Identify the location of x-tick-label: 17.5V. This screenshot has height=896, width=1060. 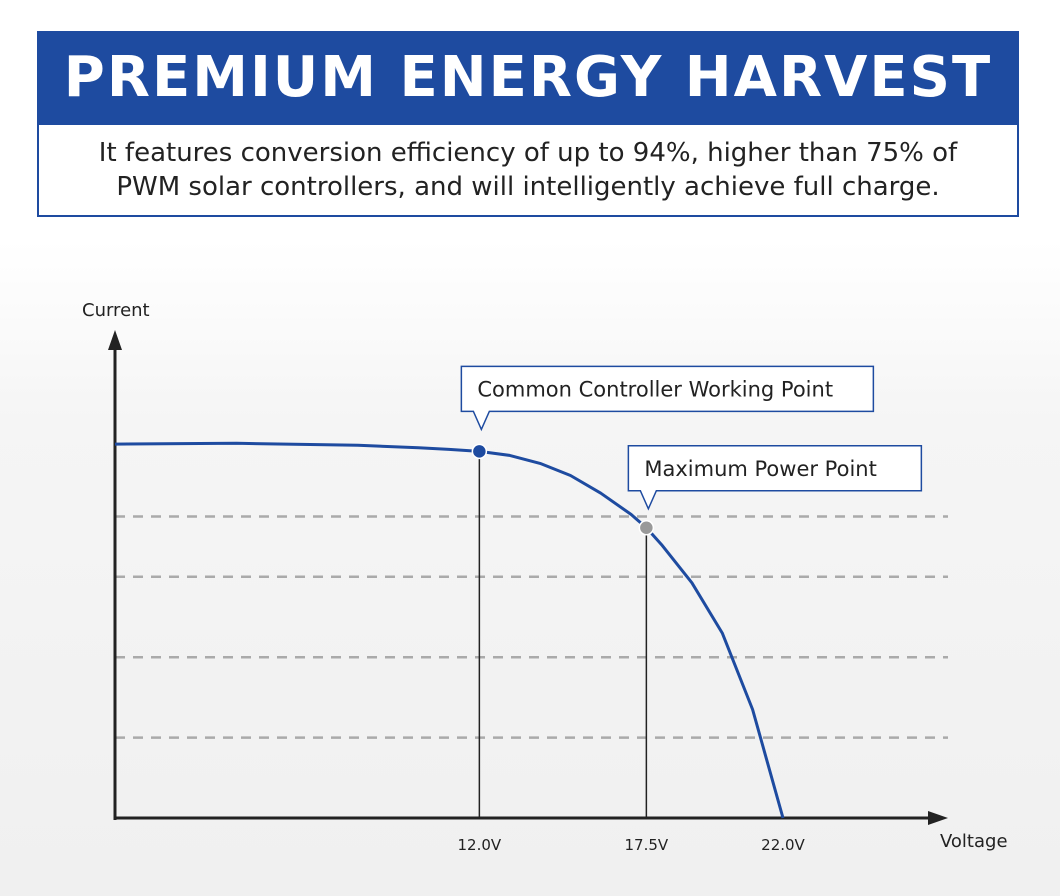
(647, 845).